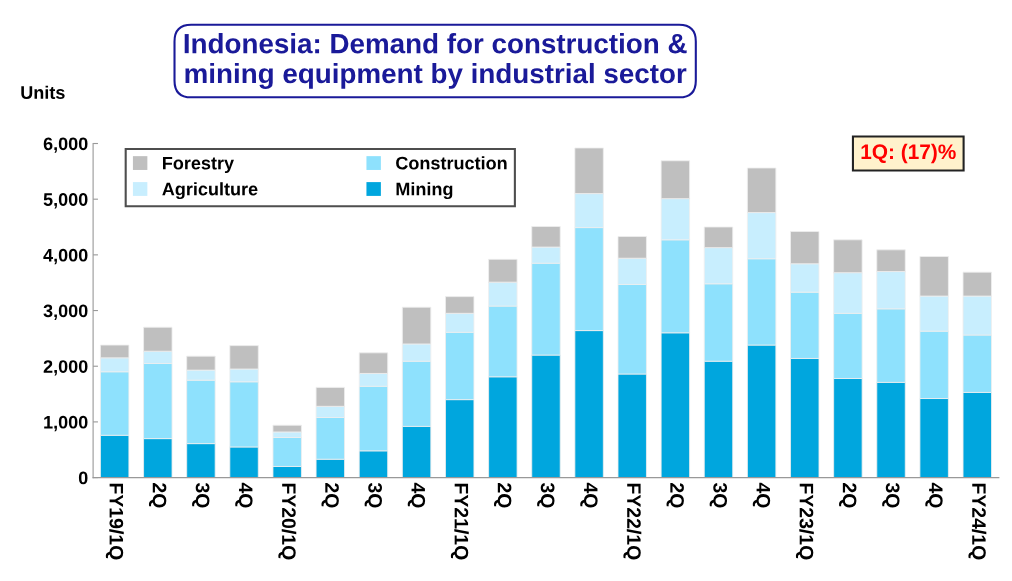  I want to click on annotation: 1Q: (17)%, so click(908, 153).